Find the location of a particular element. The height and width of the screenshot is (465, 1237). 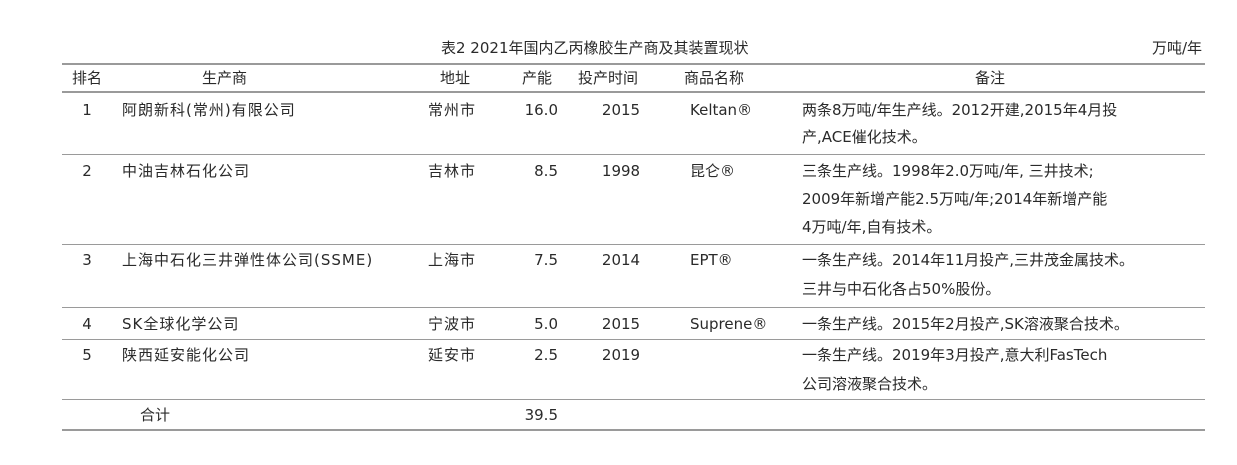

row-note-line: 一条生产线。2015年2月投产,SK溶液聚合技术。 is located at coordinates (965, 324).